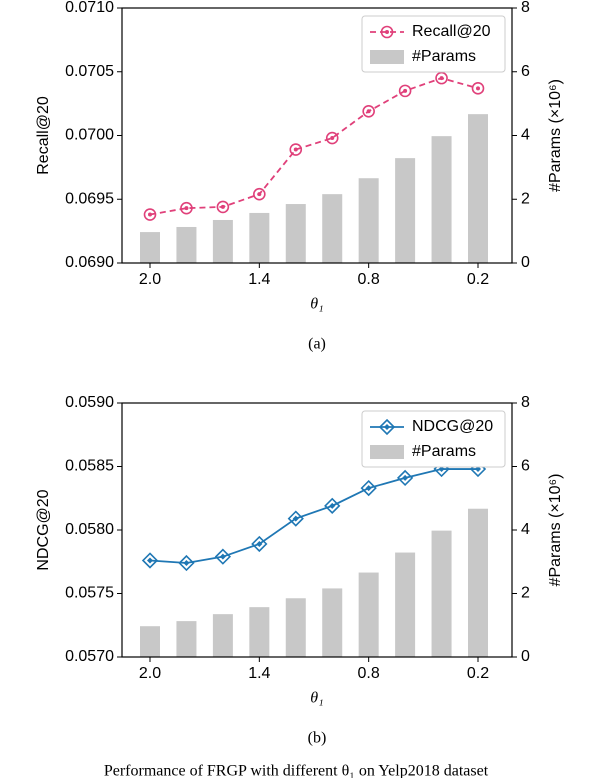  Describe the element at coordinates (89, 466) in the screenshot. I see `y-tick-label: 0.0585` at that location.